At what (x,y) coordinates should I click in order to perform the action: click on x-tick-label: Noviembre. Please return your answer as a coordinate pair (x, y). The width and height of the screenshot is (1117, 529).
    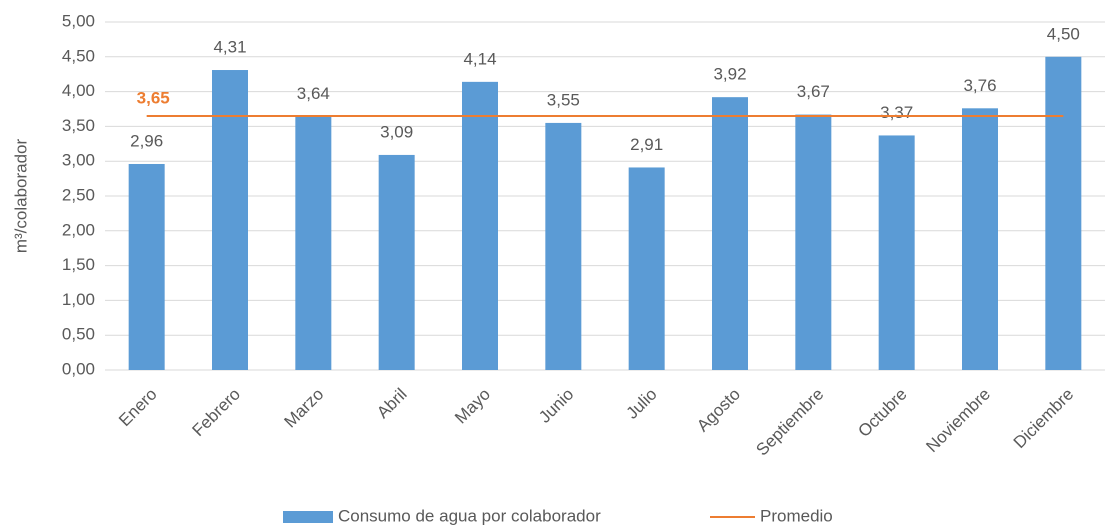
    Looking at the image, I should click on (958, 421).